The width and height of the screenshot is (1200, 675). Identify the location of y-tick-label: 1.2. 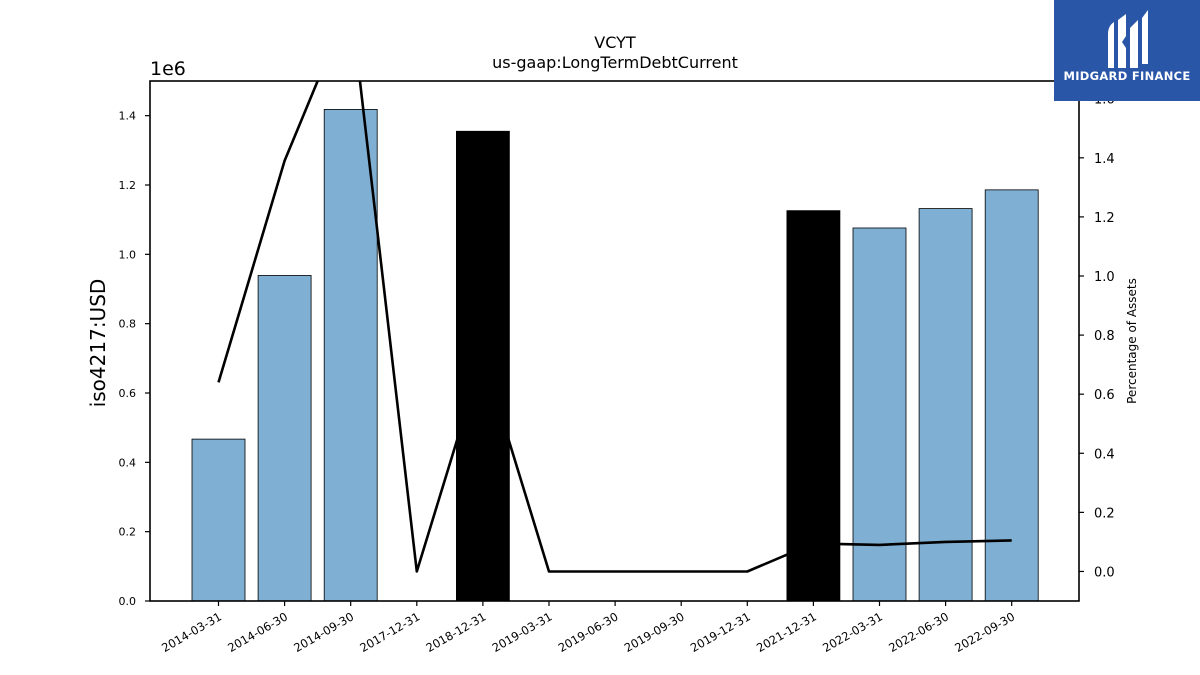
(128, 185).